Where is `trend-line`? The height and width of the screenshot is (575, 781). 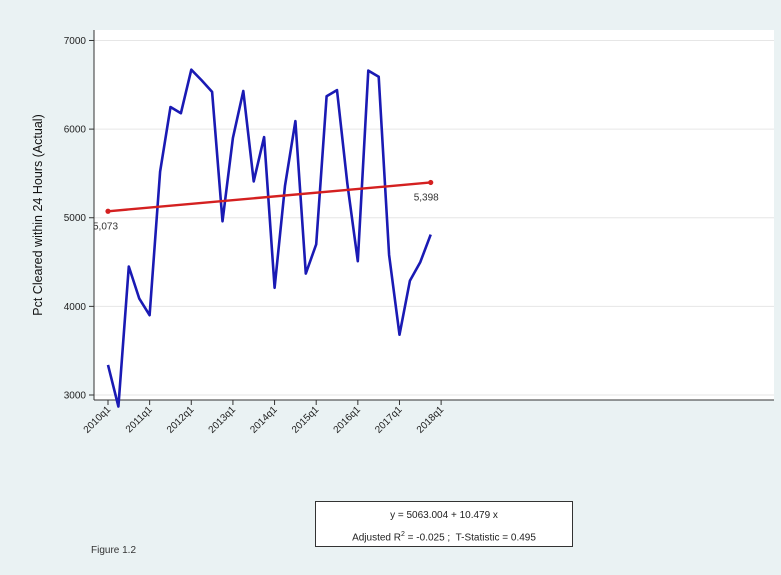 trend-line is located at coordinates (269, 197).